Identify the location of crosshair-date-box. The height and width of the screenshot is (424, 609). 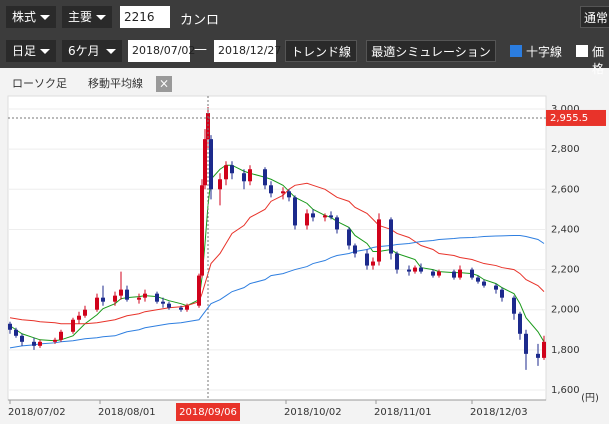
(208, 412).